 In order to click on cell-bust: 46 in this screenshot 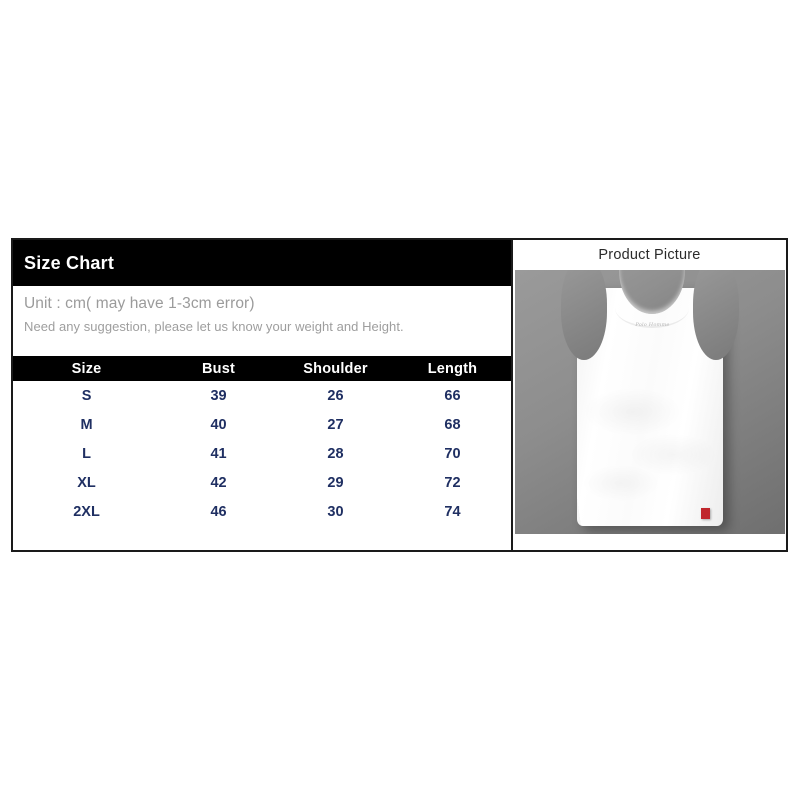, I will do `click(219, 511)`.